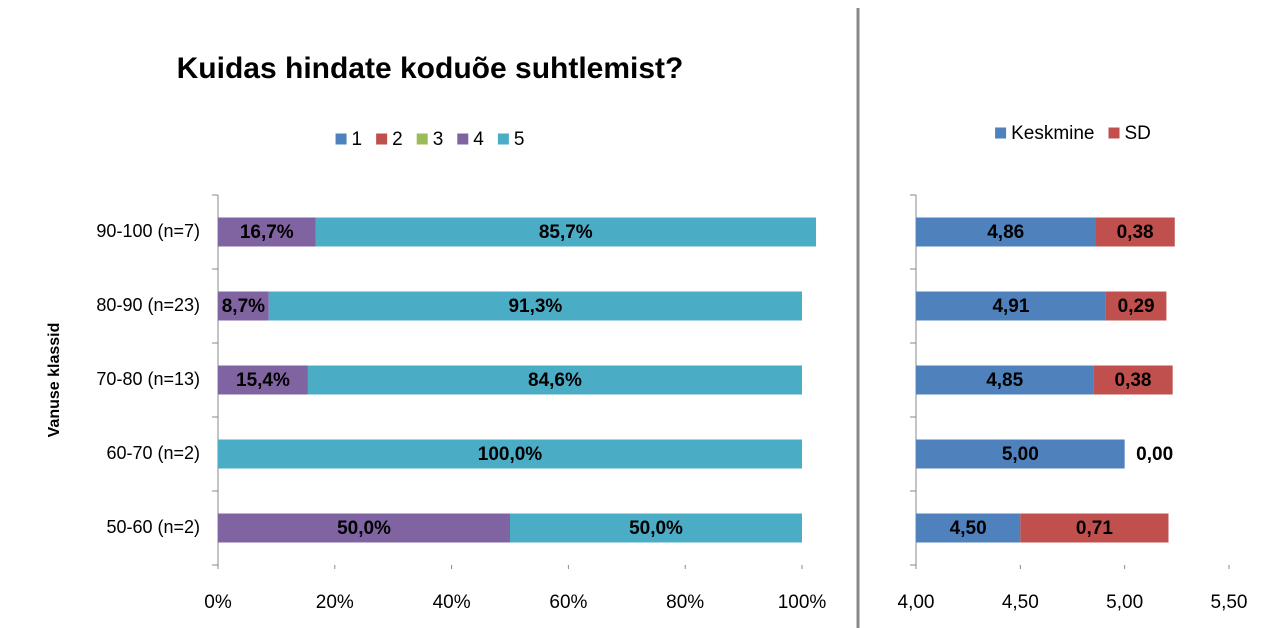 This screenshot has width=1273, height=628. Describe the element at coordinates (519, 139) in the screenshot. I see `legend-label: 5` at that location.